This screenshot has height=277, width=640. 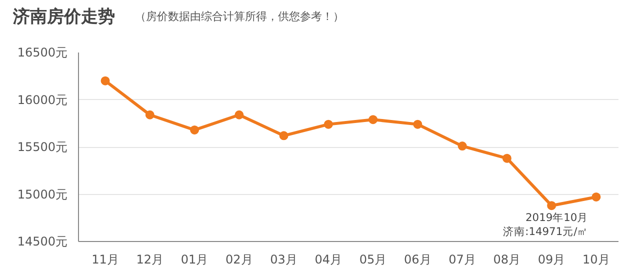 I want to click on y-tick-label: 15000元, so click(x=42, y=194).